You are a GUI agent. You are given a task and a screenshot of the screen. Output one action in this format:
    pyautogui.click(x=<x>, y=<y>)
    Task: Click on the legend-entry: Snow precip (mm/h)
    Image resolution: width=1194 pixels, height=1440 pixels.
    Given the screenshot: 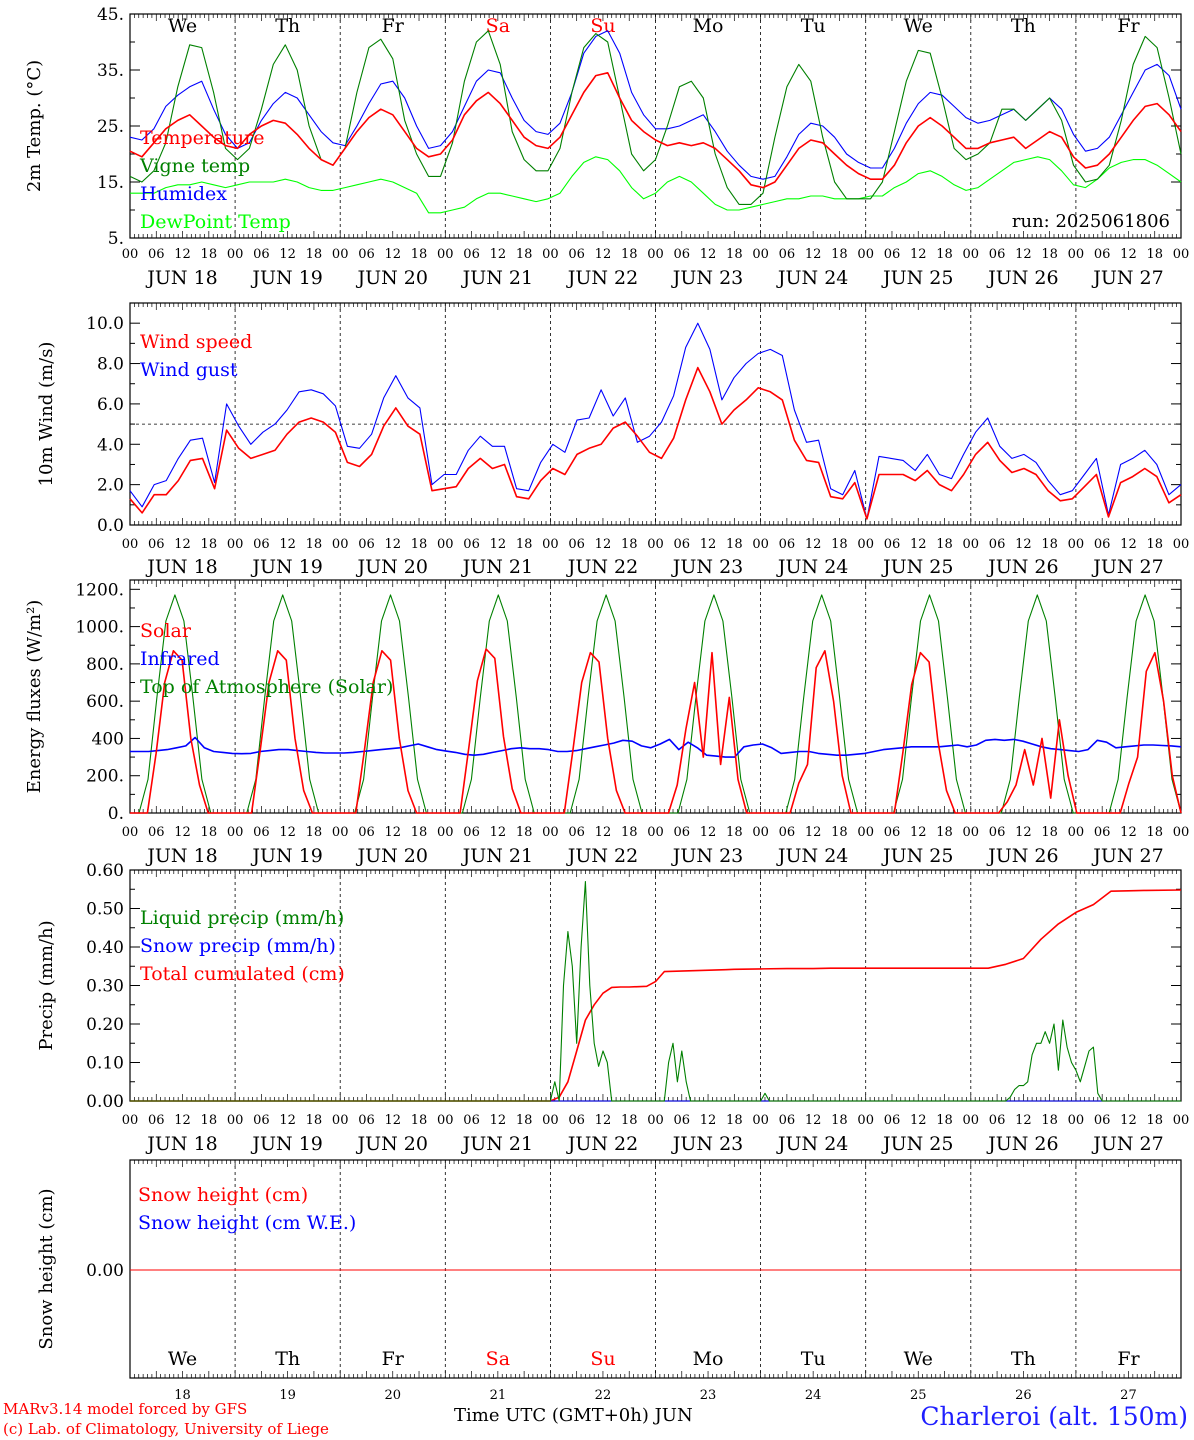 What is the action you would take?
    pyautogui.click(x=238, y=946)
    